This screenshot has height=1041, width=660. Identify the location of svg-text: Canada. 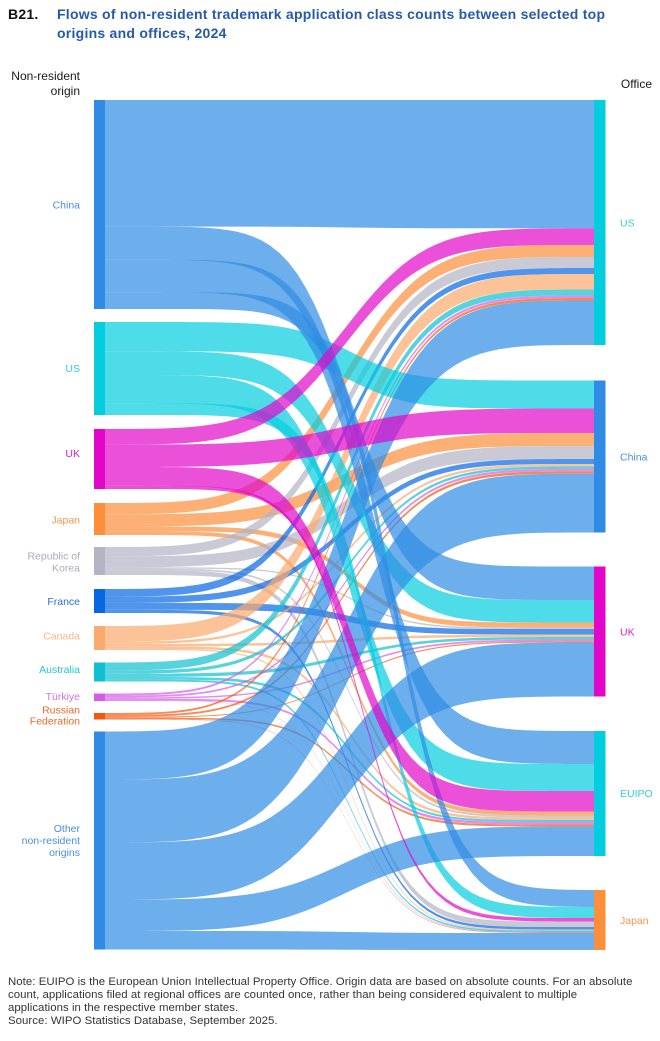
(61, 637).